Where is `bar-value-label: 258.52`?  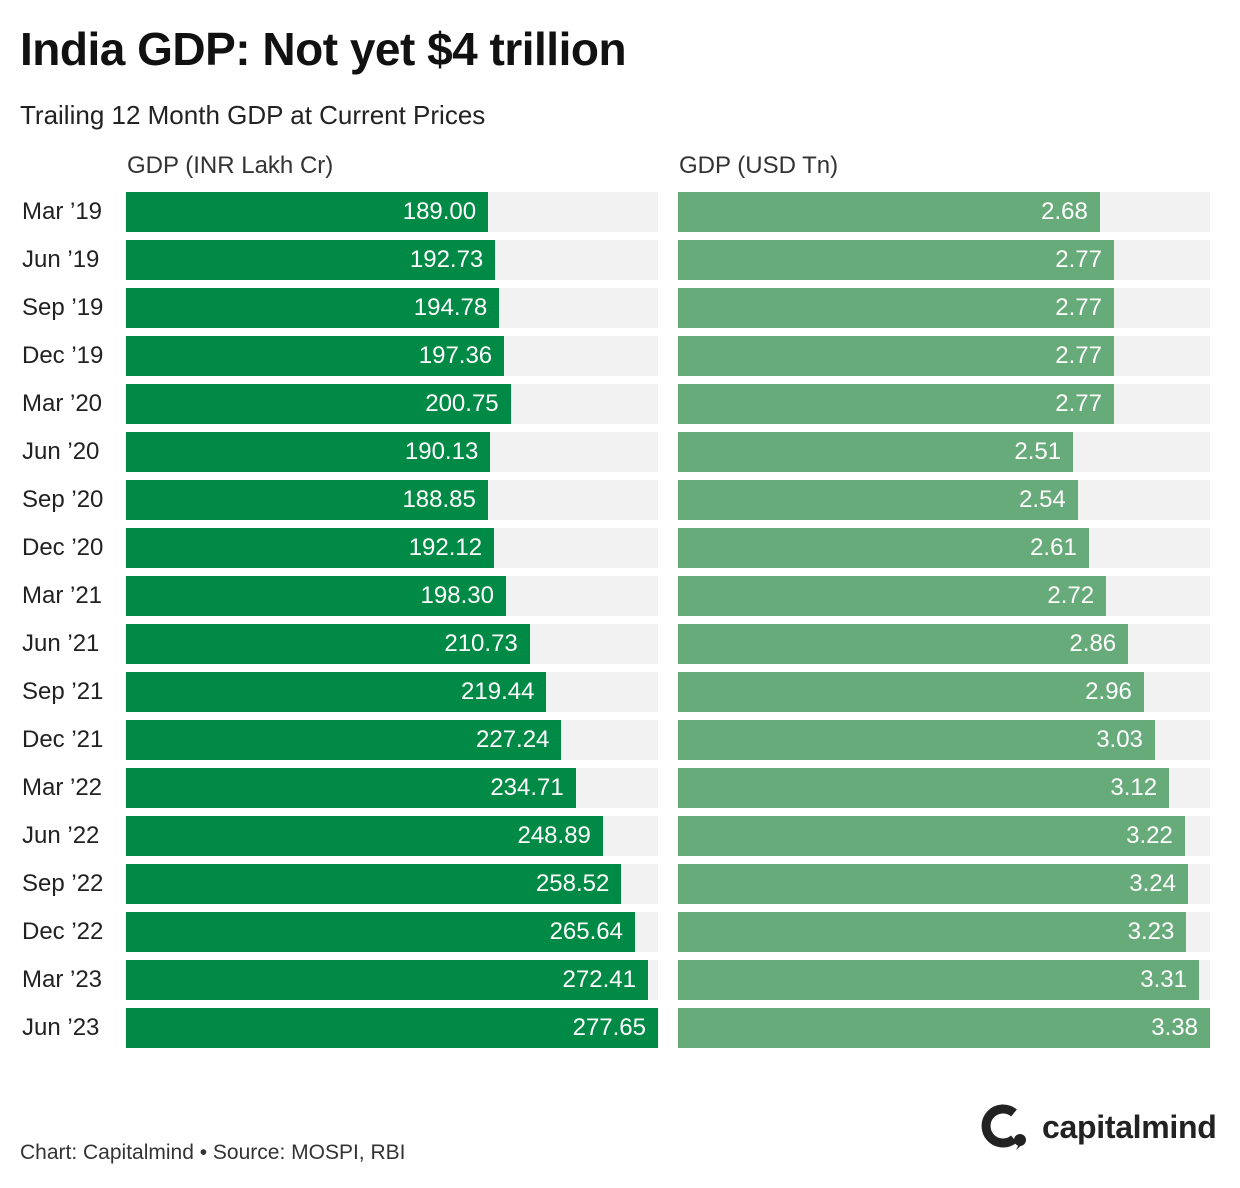
bar-value-label: 258.52 is located at coordinates (572, 883).